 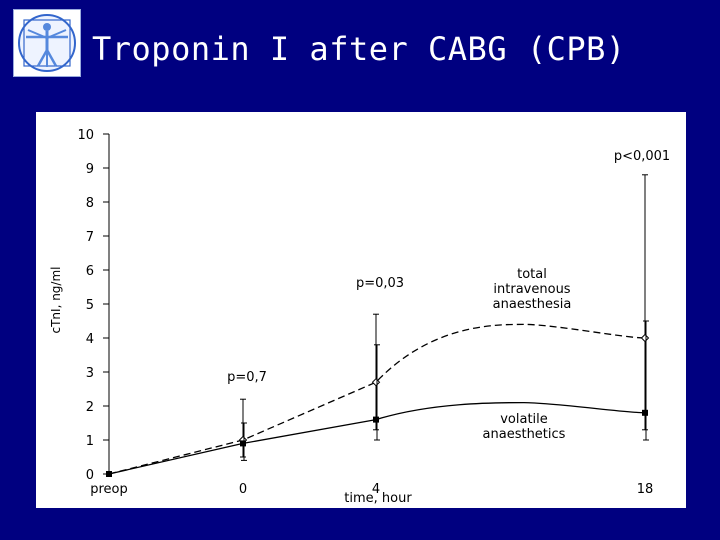 I want to click on volatile-label-line2: anaesthetics, so click(x=524, y=434).